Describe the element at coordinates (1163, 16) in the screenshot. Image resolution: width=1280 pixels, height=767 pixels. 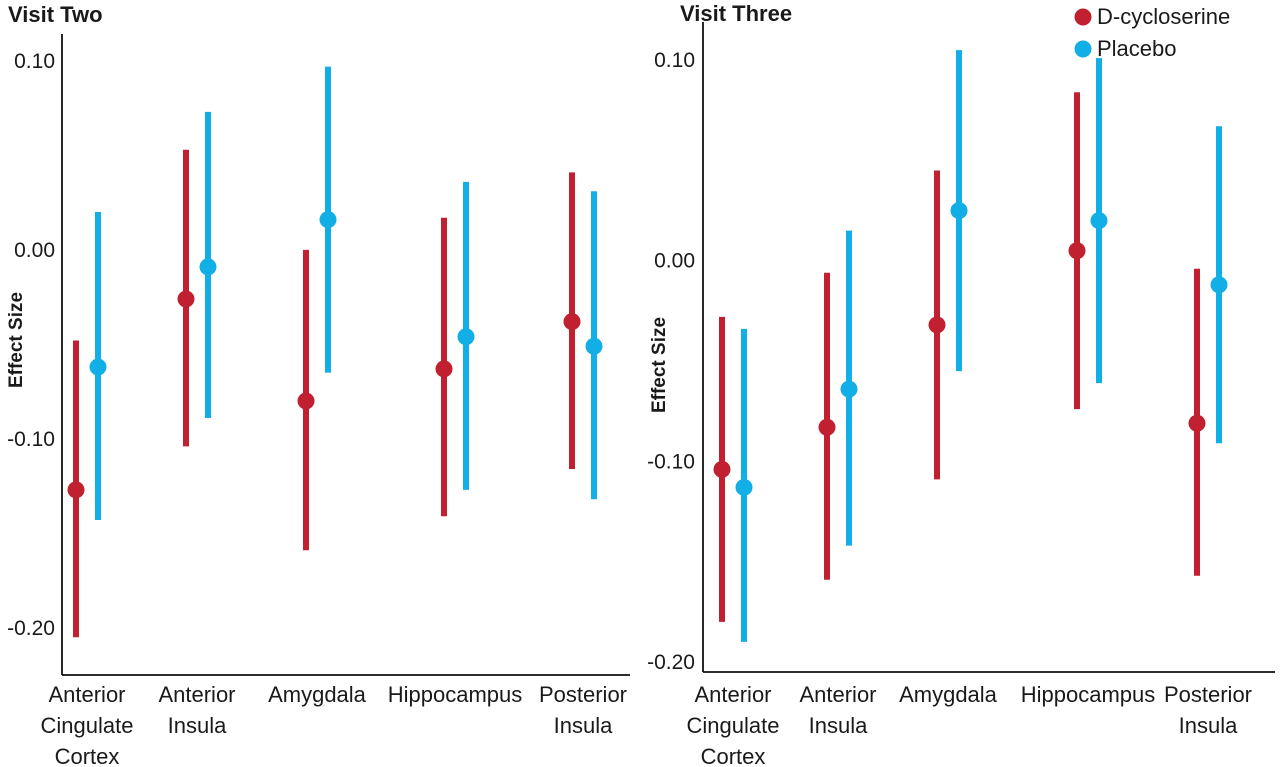
I see `legend-item-label: D-cycloserine` at that location.